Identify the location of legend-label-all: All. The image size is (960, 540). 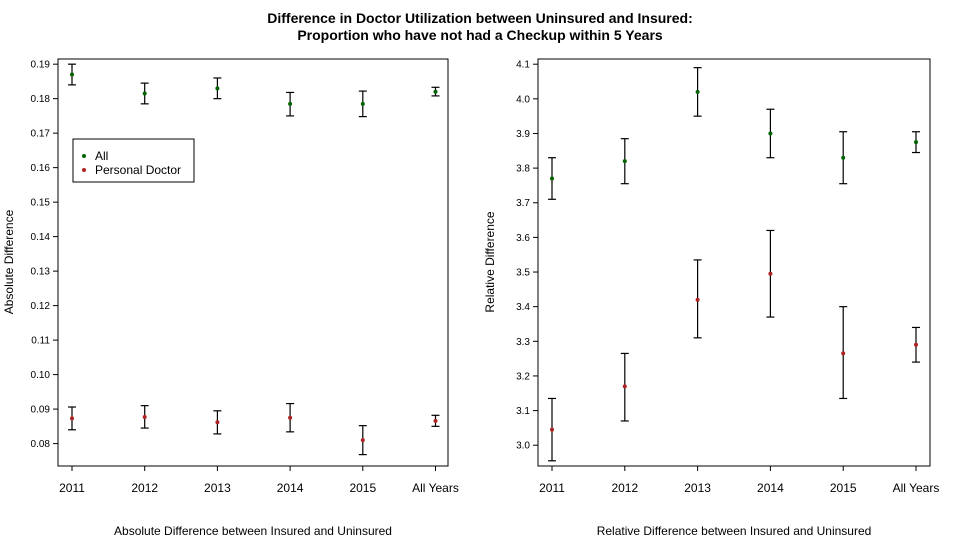
(101, 156).